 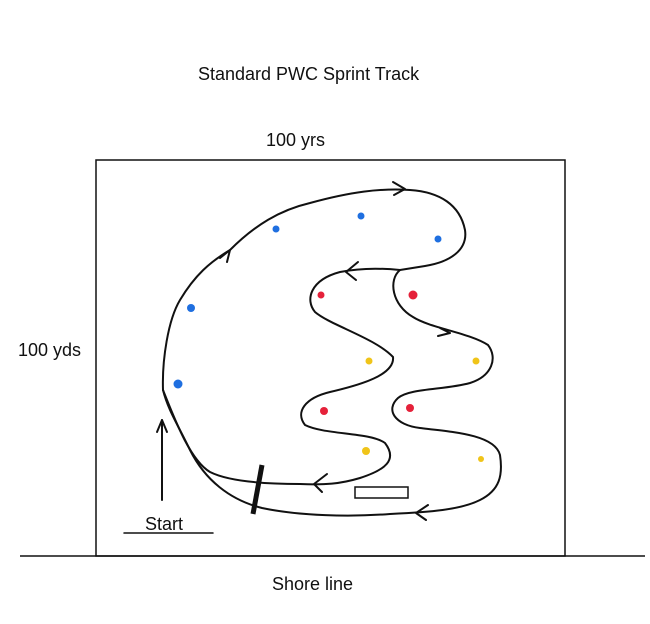 What do you see at coordinates (257, 489) in the screenshot?
I see `timing-line` at bounding box center [257, 489].